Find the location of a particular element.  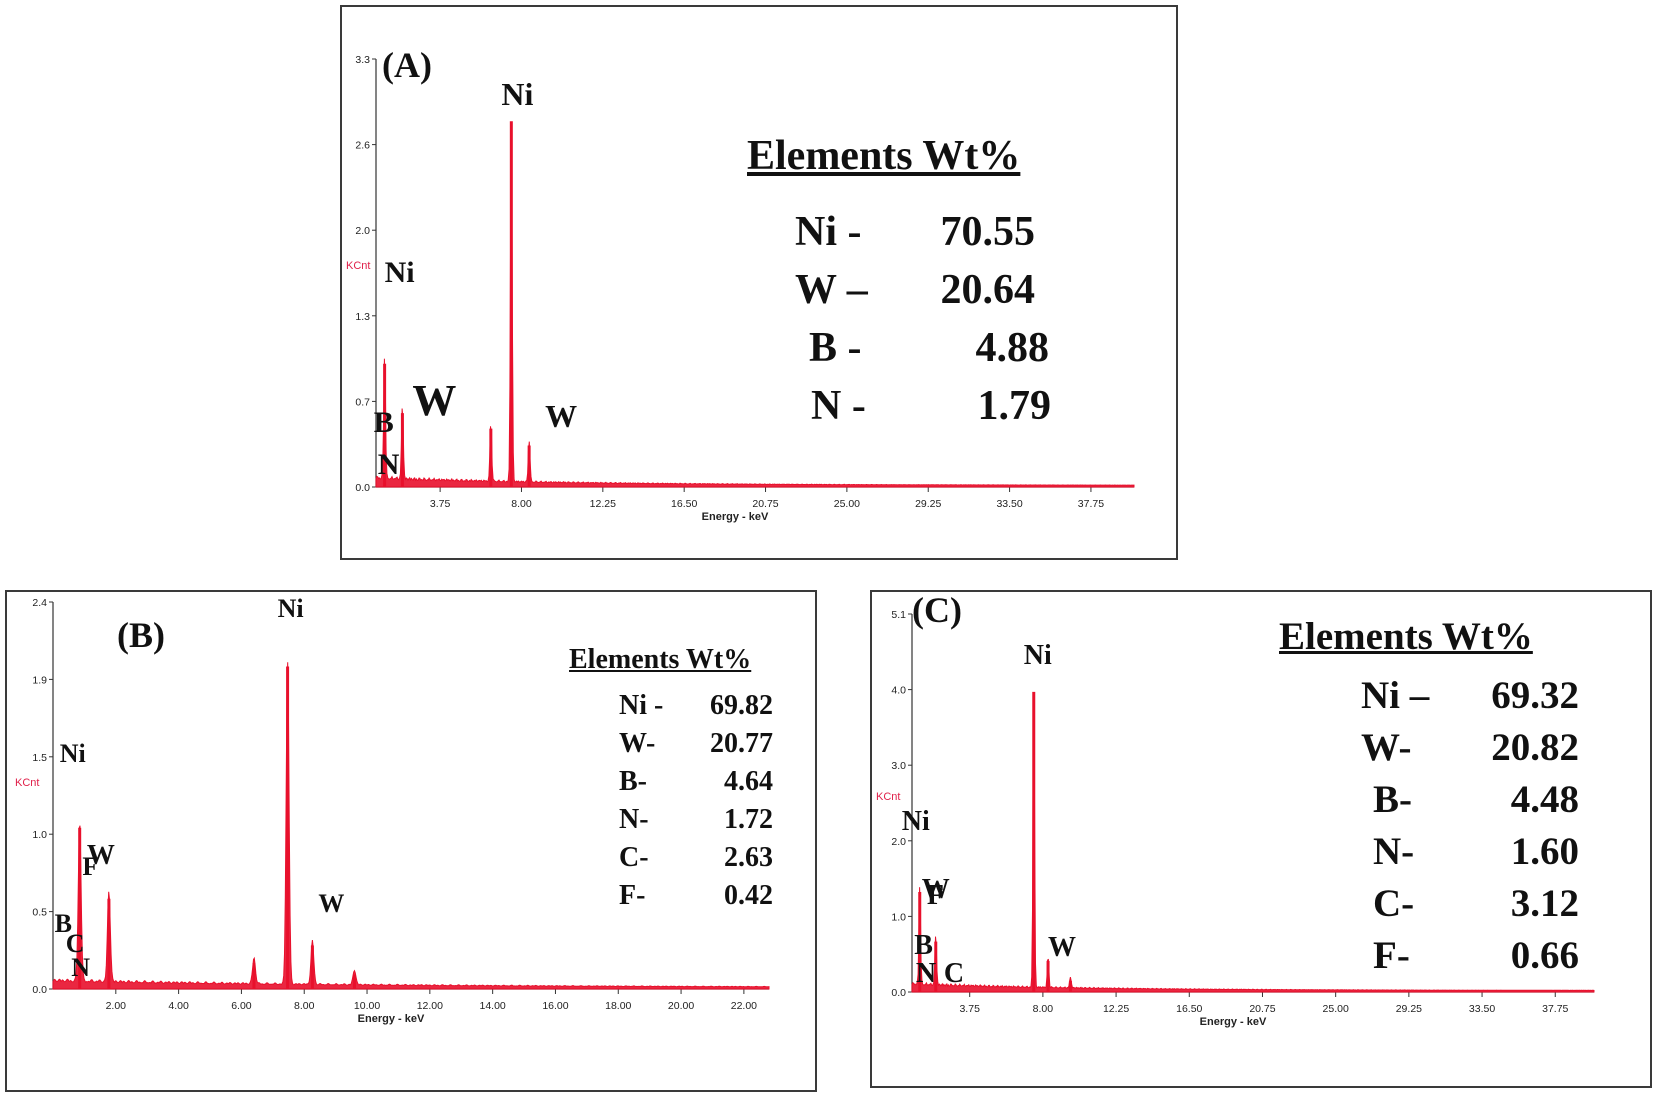

element-name: Ni – is located at coordinates (1395, 695).